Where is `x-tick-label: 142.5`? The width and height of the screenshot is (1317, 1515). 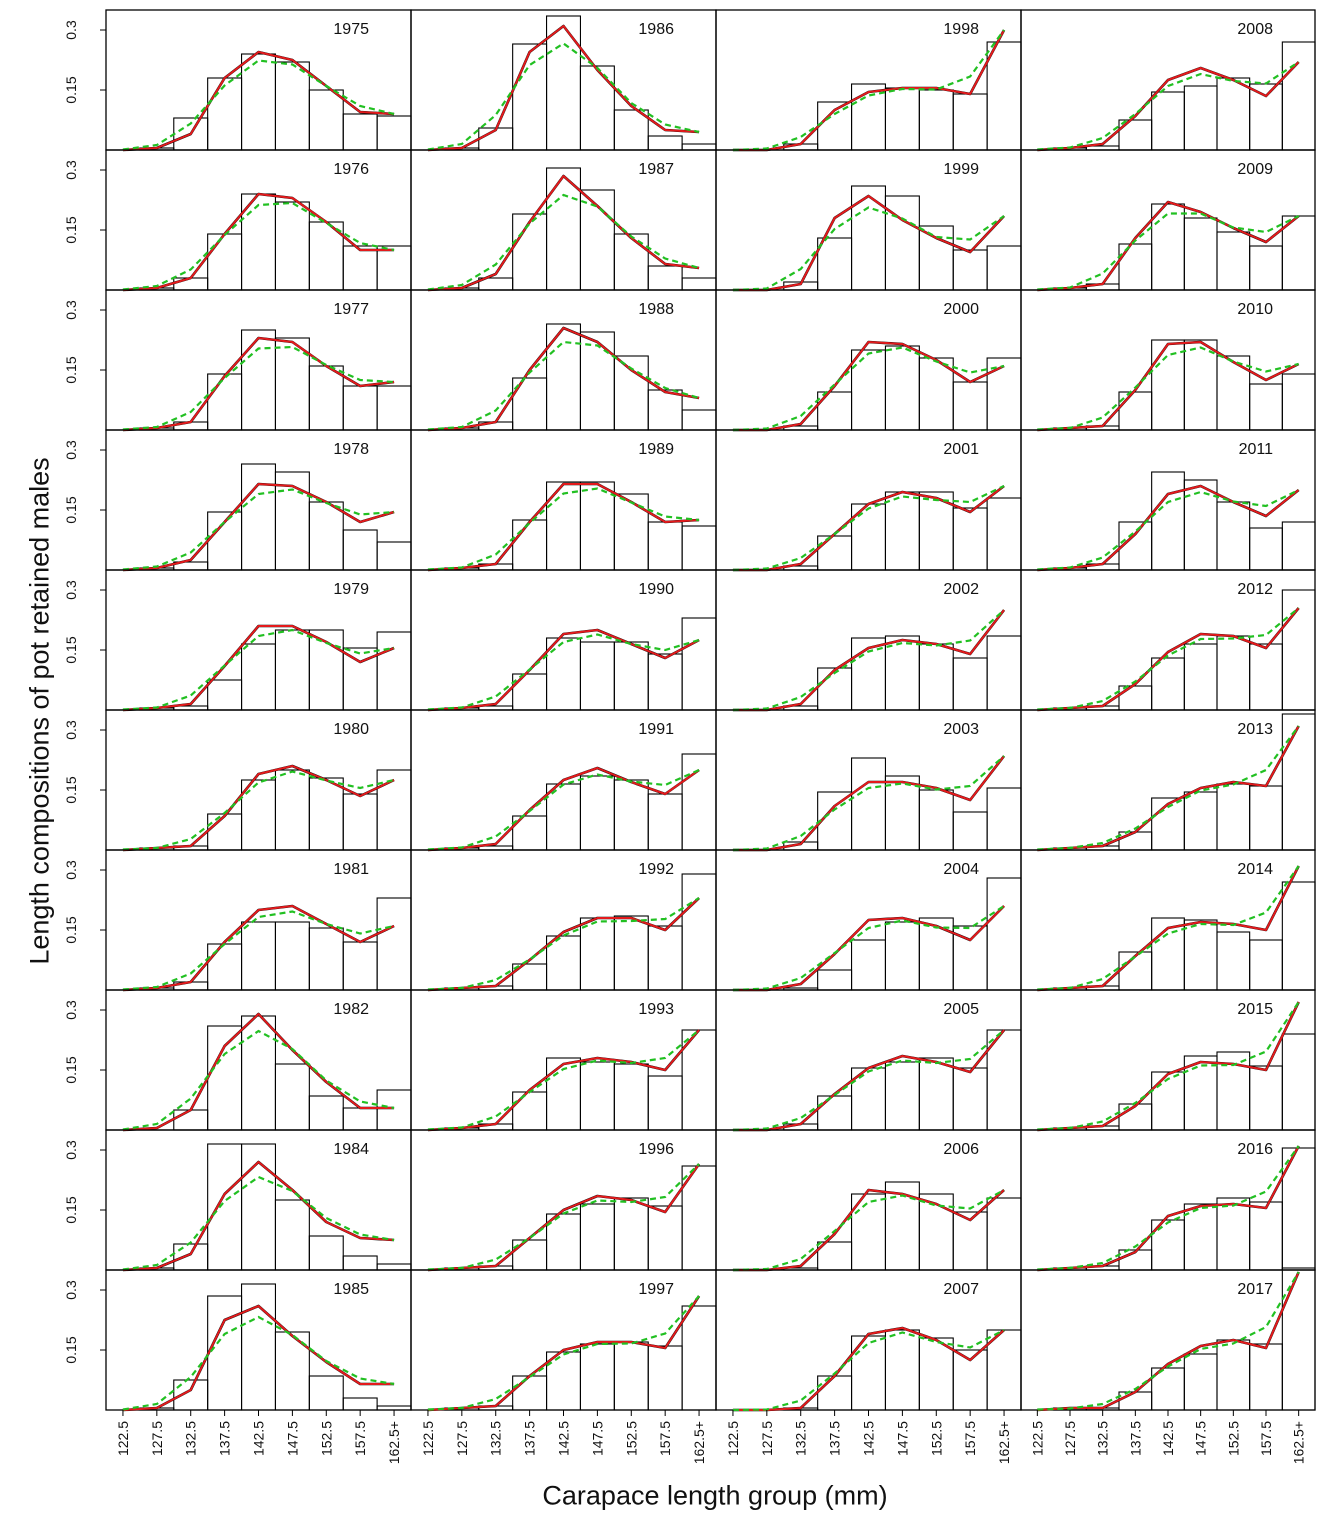
x-tick-label: 142.5 is located at coordinates (1168, 1438).